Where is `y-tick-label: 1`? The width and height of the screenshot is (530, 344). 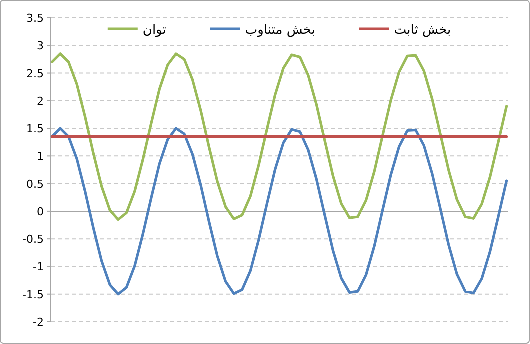
y-tick-label: 1 is located at coordinates (40, 157).